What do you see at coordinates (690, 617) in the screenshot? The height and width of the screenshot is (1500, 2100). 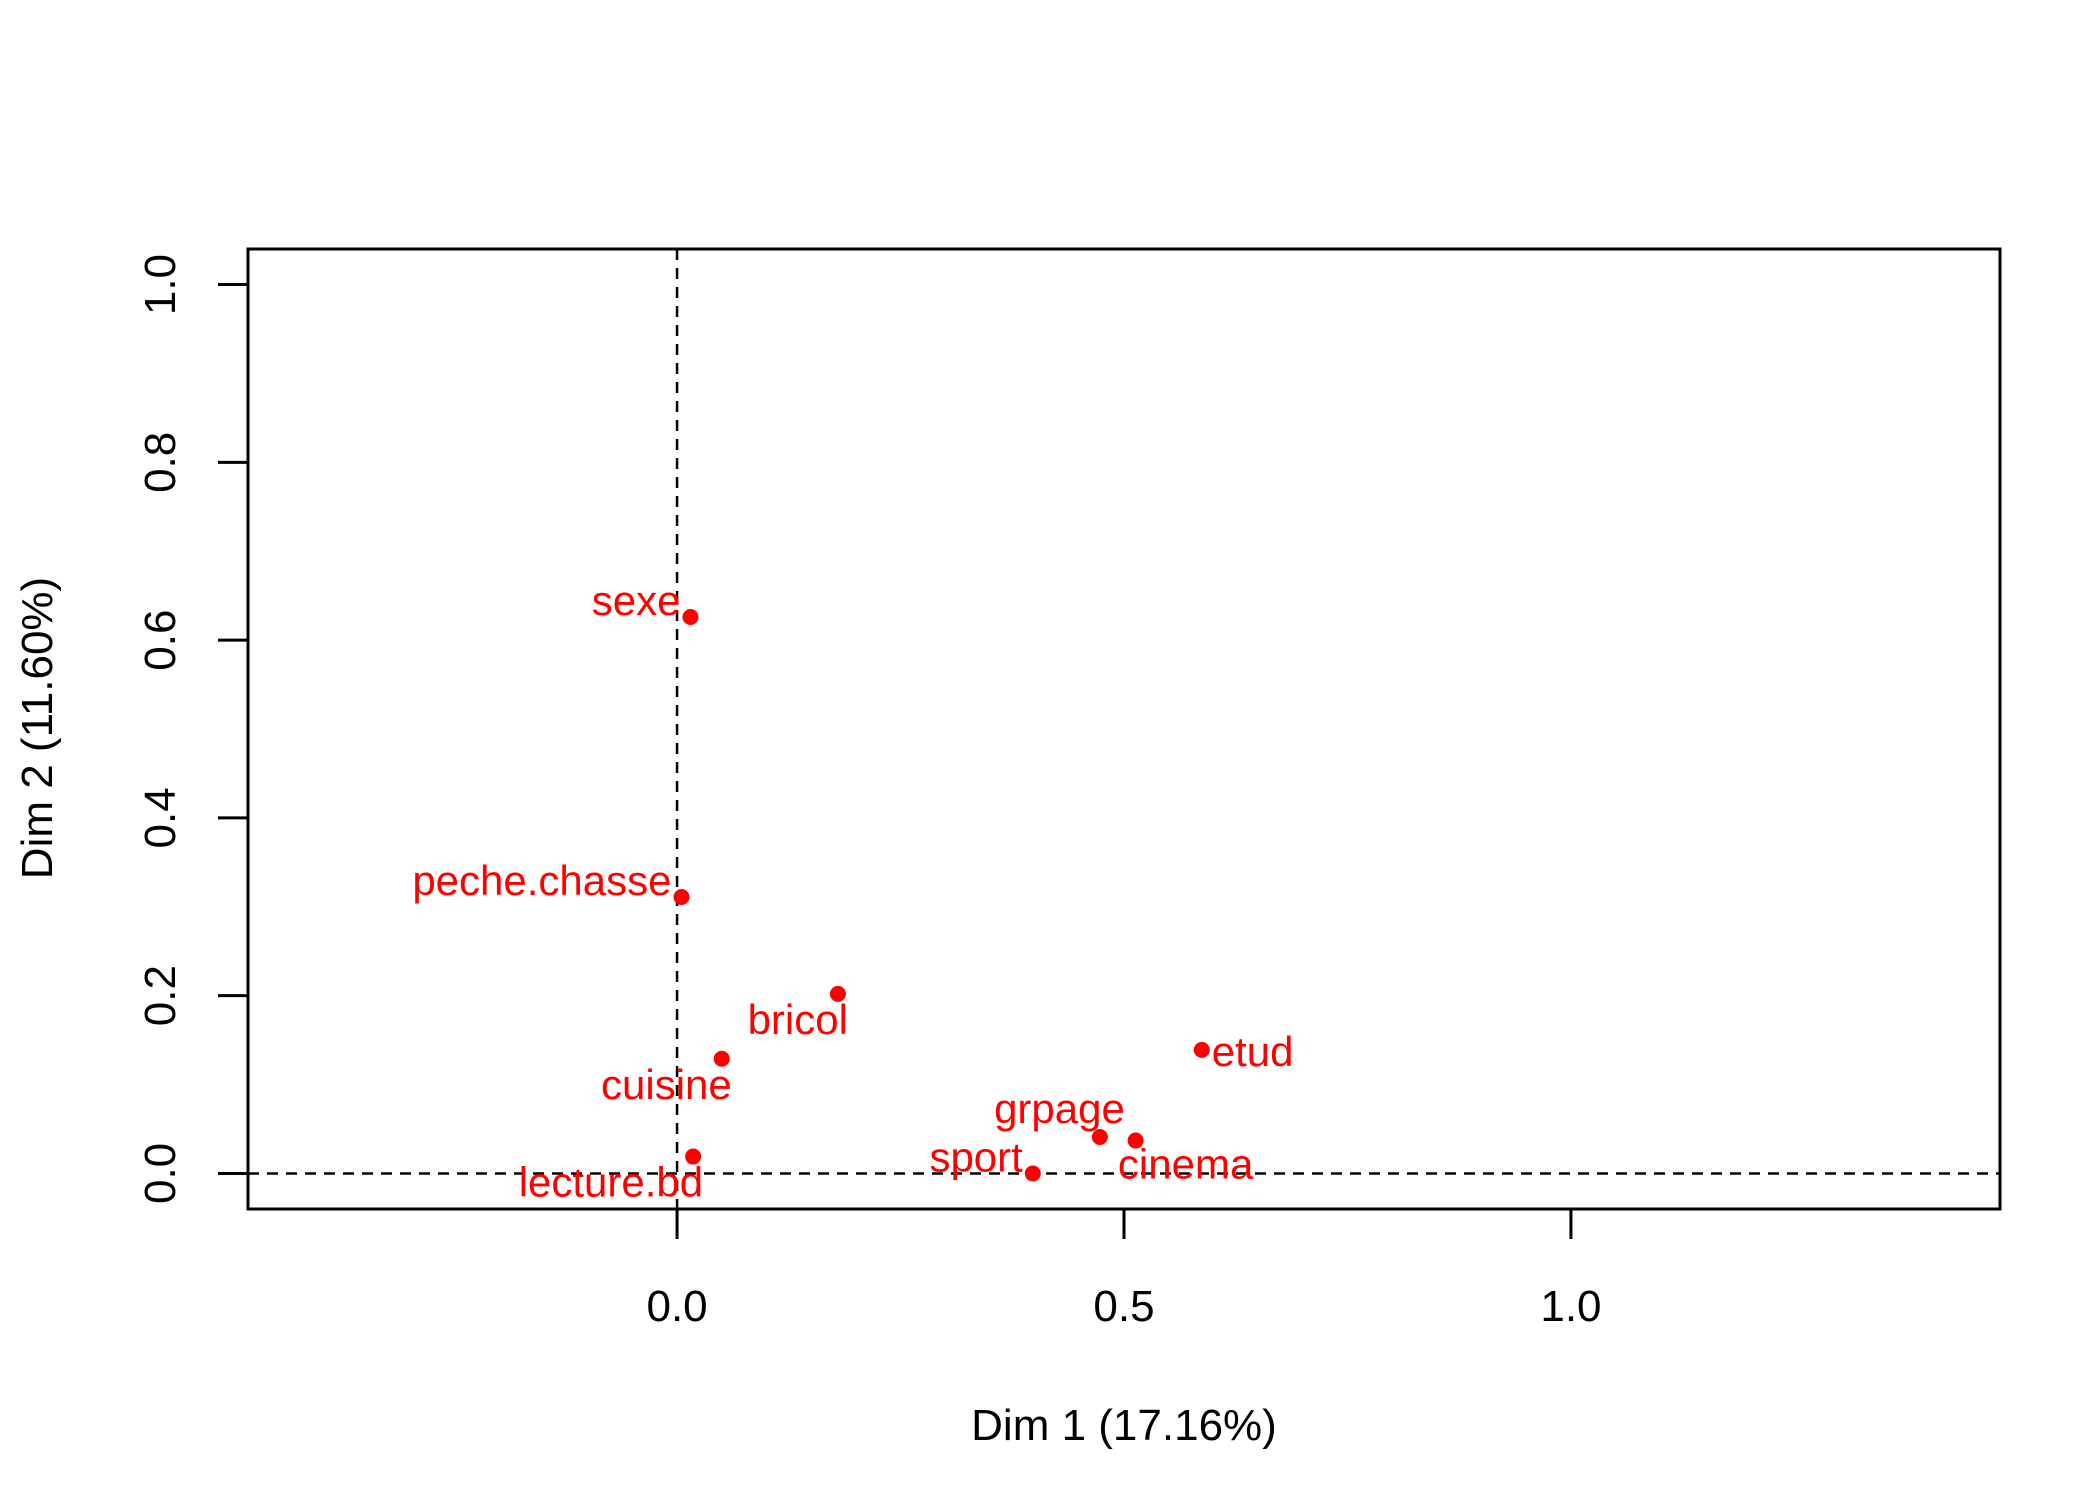 I see `point-sexe` at bounding box center [690, 617].